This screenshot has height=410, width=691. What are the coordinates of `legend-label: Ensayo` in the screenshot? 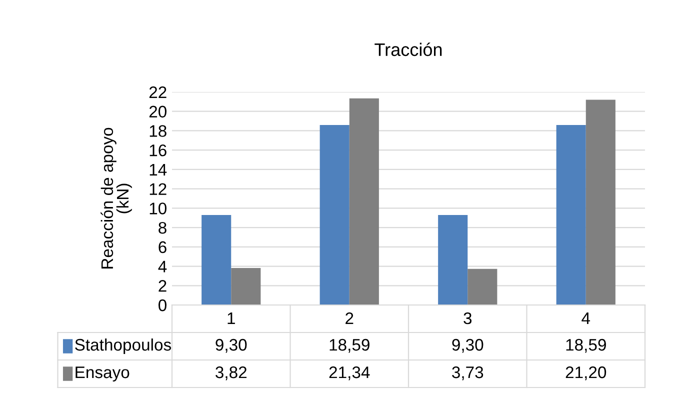 It's located at (103, 374).